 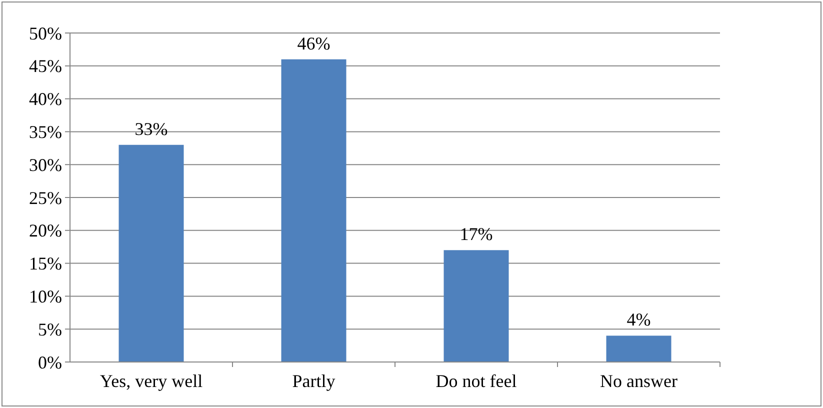 What do you see at coordinates (313, 43) in the screenshot?
I see `data-label: 46%` at bounding box center [313, 43].